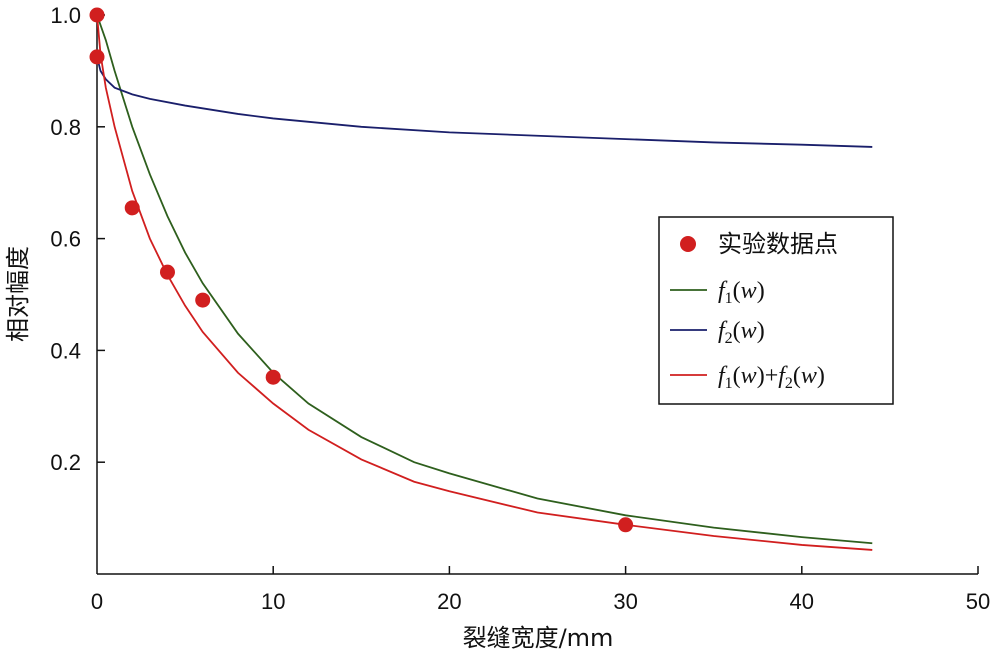 Image resolution: width=1000 pixels, height=661 pixels. Describe the element at coordinates (538, 638) in the screenshot. I see `x-axis-title: 裂缝宽度/mm` at that location.